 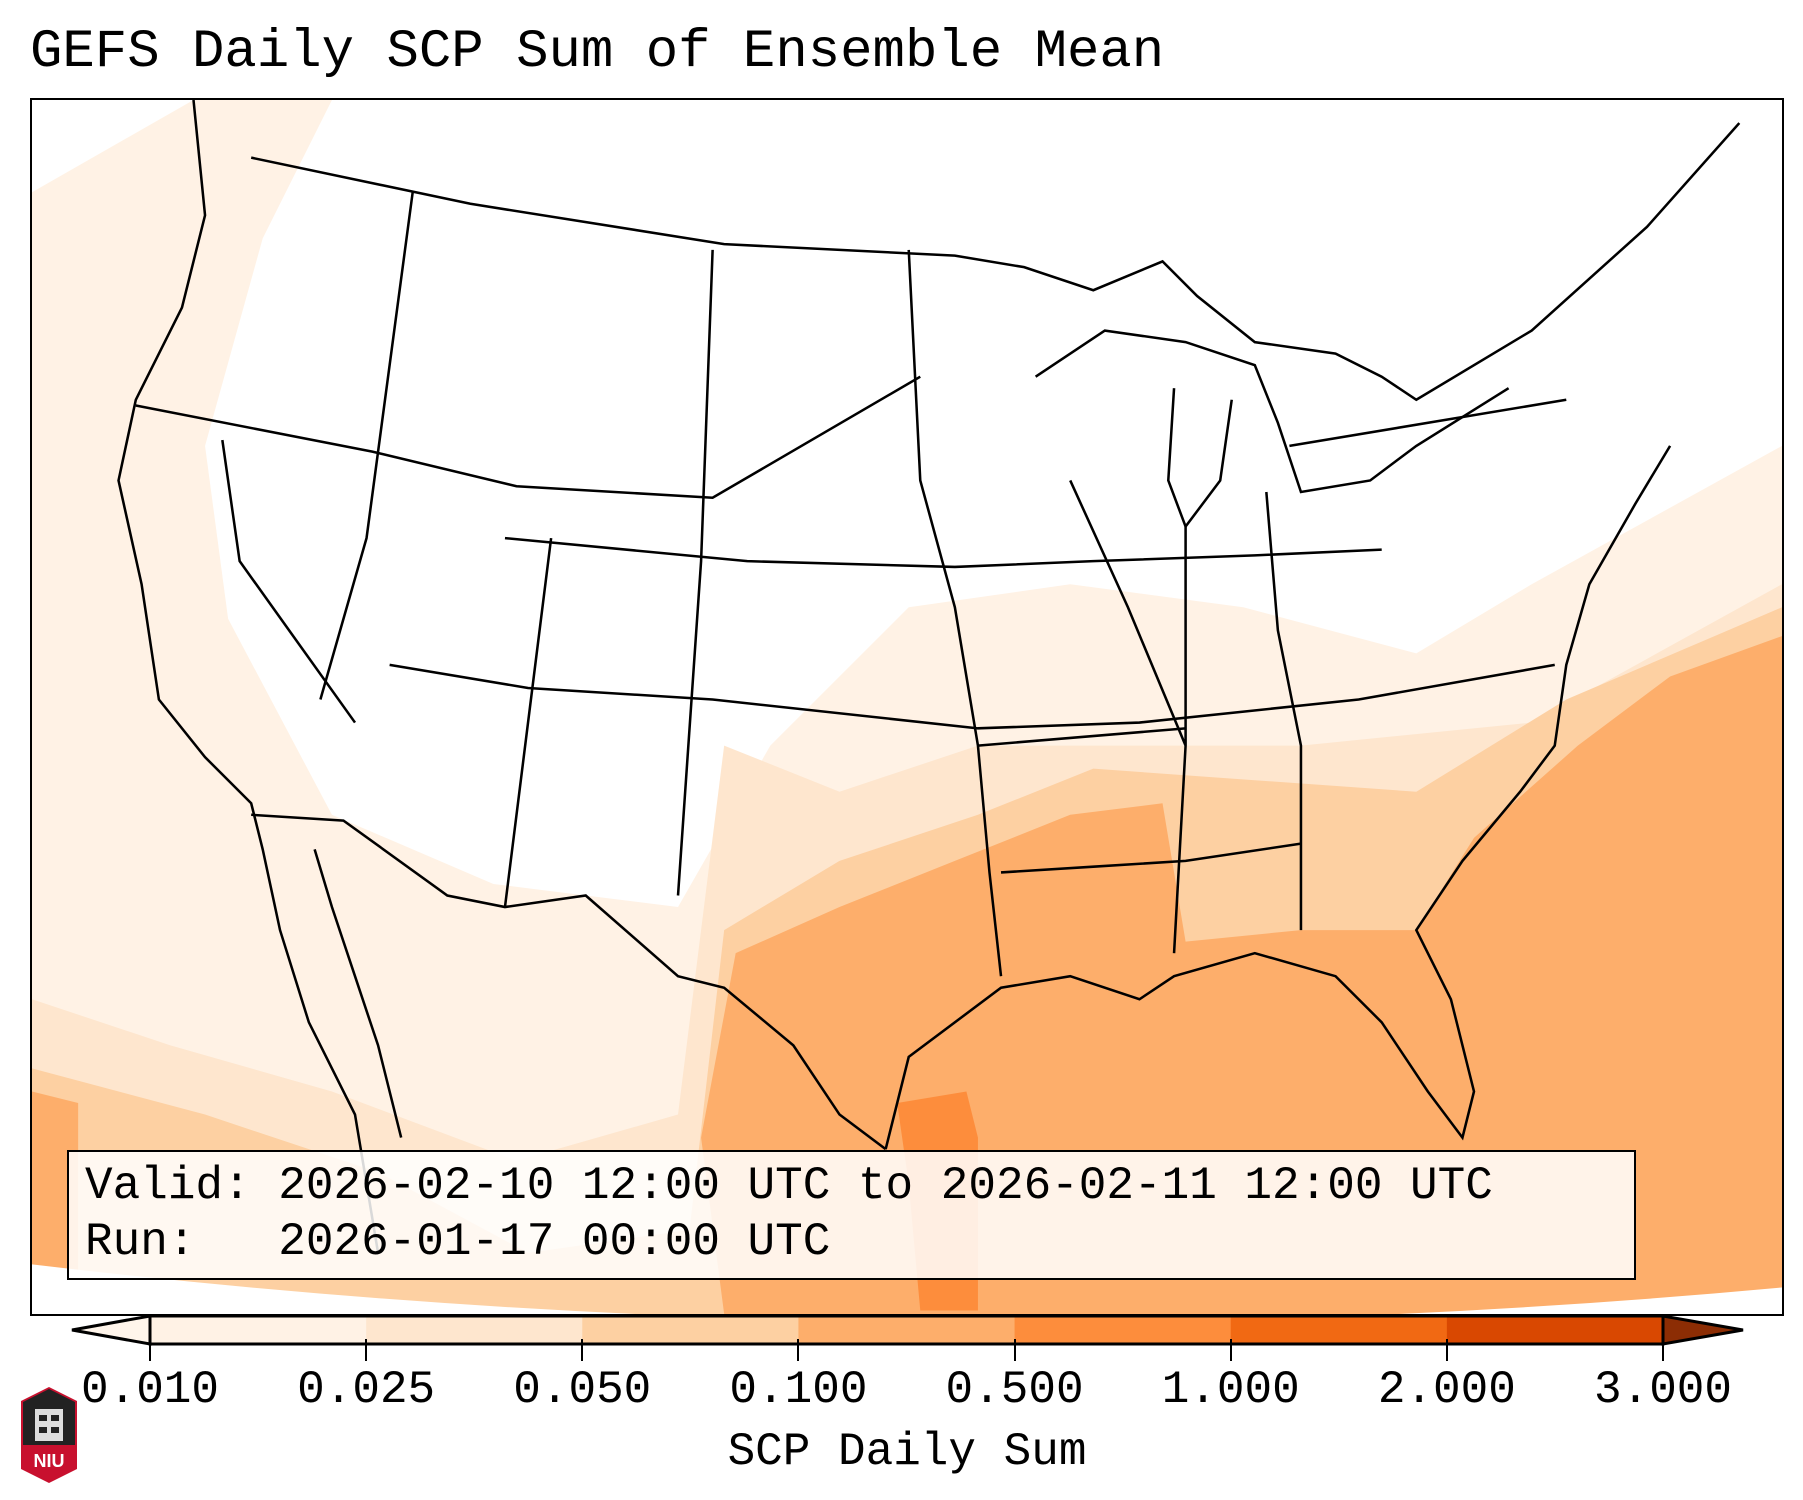 I want to click on colorbar, so click(x=907, y=1330).